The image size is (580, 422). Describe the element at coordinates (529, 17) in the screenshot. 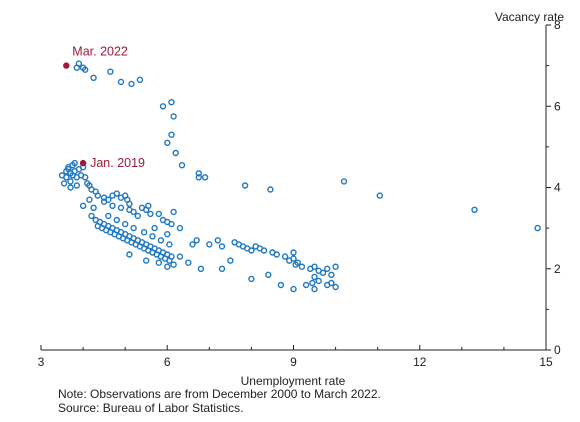

I see `y-axis-title: Vacancy rate` at that location.